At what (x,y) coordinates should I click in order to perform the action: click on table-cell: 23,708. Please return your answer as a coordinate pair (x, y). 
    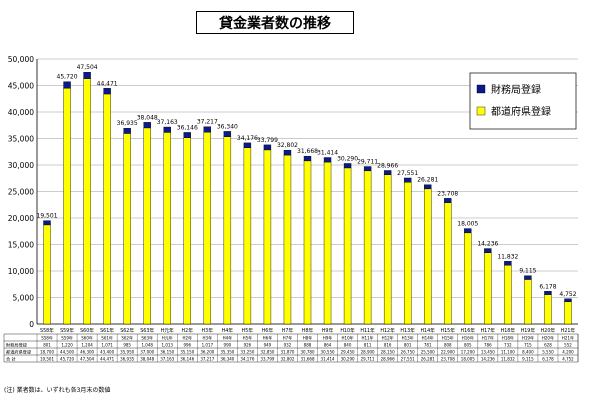
    Looking at the image, I should click on (448, 358).